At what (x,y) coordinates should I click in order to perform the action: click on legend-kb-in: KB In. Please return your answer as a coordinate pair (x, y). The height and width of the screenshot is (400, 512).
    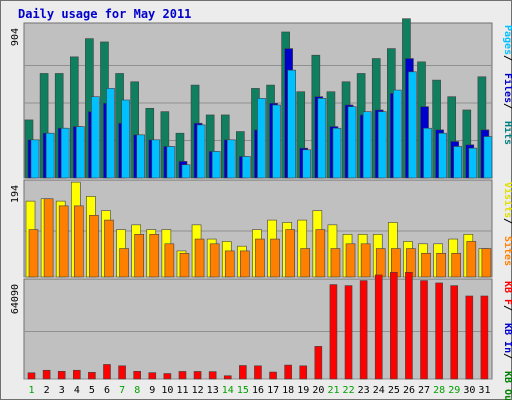
    Looking at the image, I should click on (507, 338).